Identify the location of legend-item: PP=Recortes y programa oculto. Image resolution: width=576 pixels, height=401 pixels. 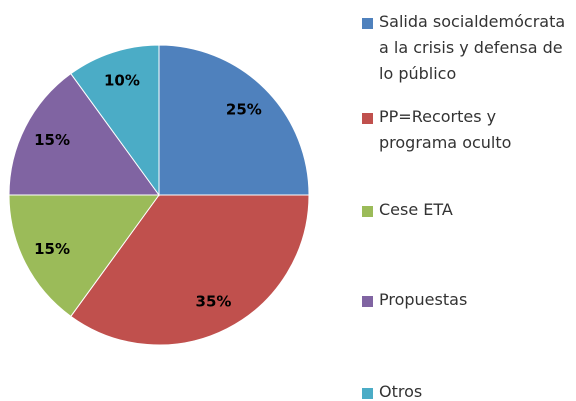
(467, 131).